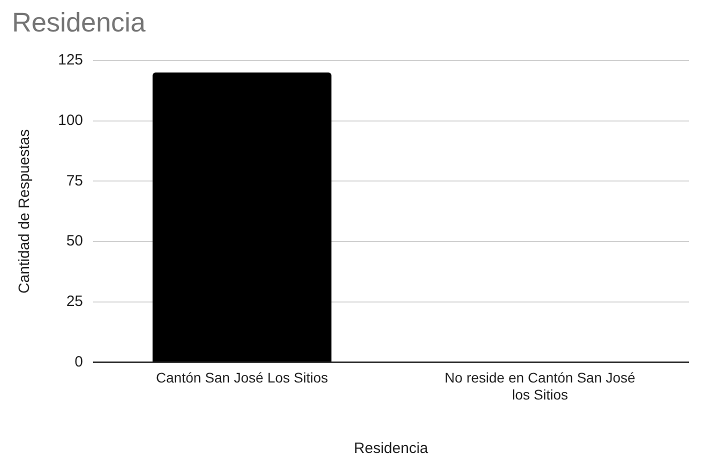  Describe the element at coordinates (540, 386) in the screenshot. I see `x-tick-label: No reside en Cantón San José los Sitios` at that location.